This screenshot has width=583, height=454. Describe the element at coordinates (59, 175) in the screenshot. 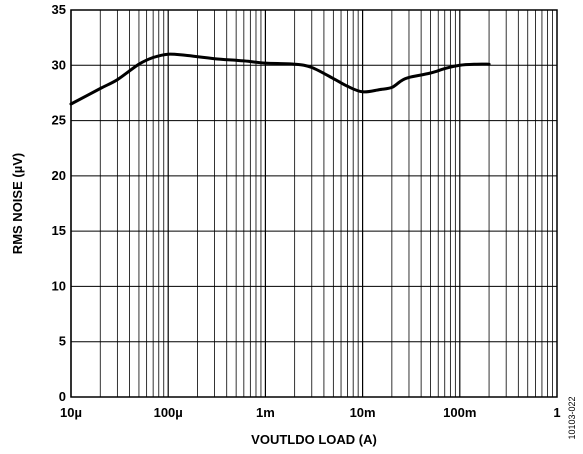

I see `y-tick-label: 20` at that location.